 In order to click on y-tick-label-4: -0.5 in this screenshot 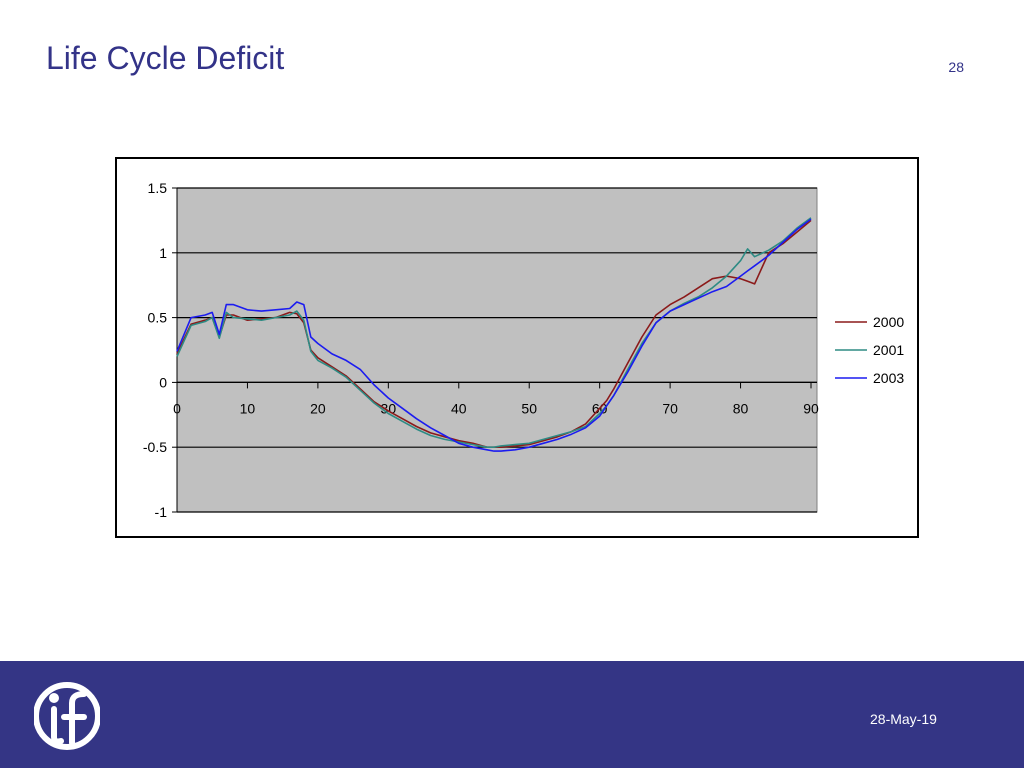, I will do `click(155, 447)`.